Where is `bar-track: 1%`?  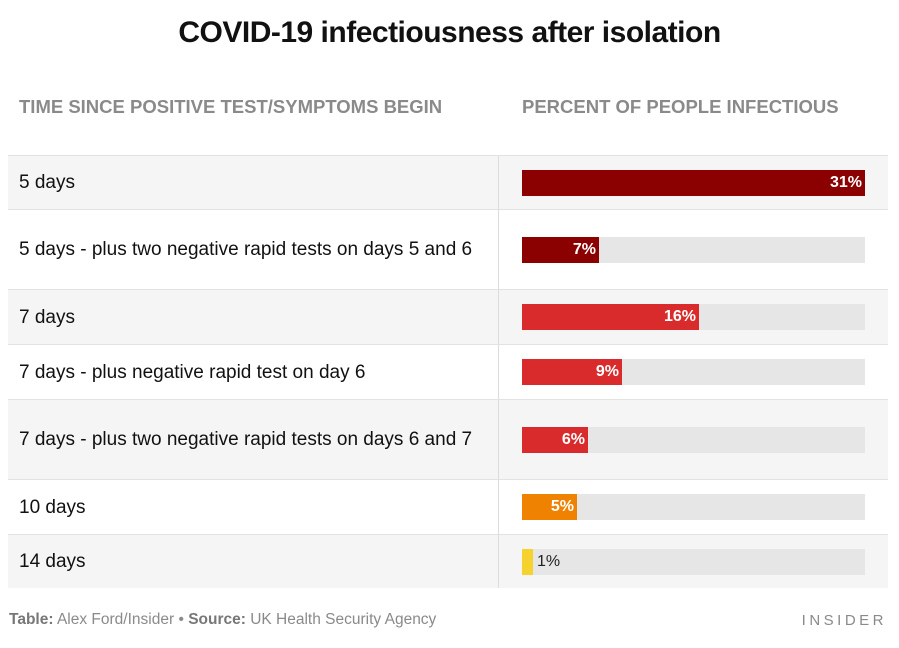
bar-track: 1% is located at coordinates (693, 561).